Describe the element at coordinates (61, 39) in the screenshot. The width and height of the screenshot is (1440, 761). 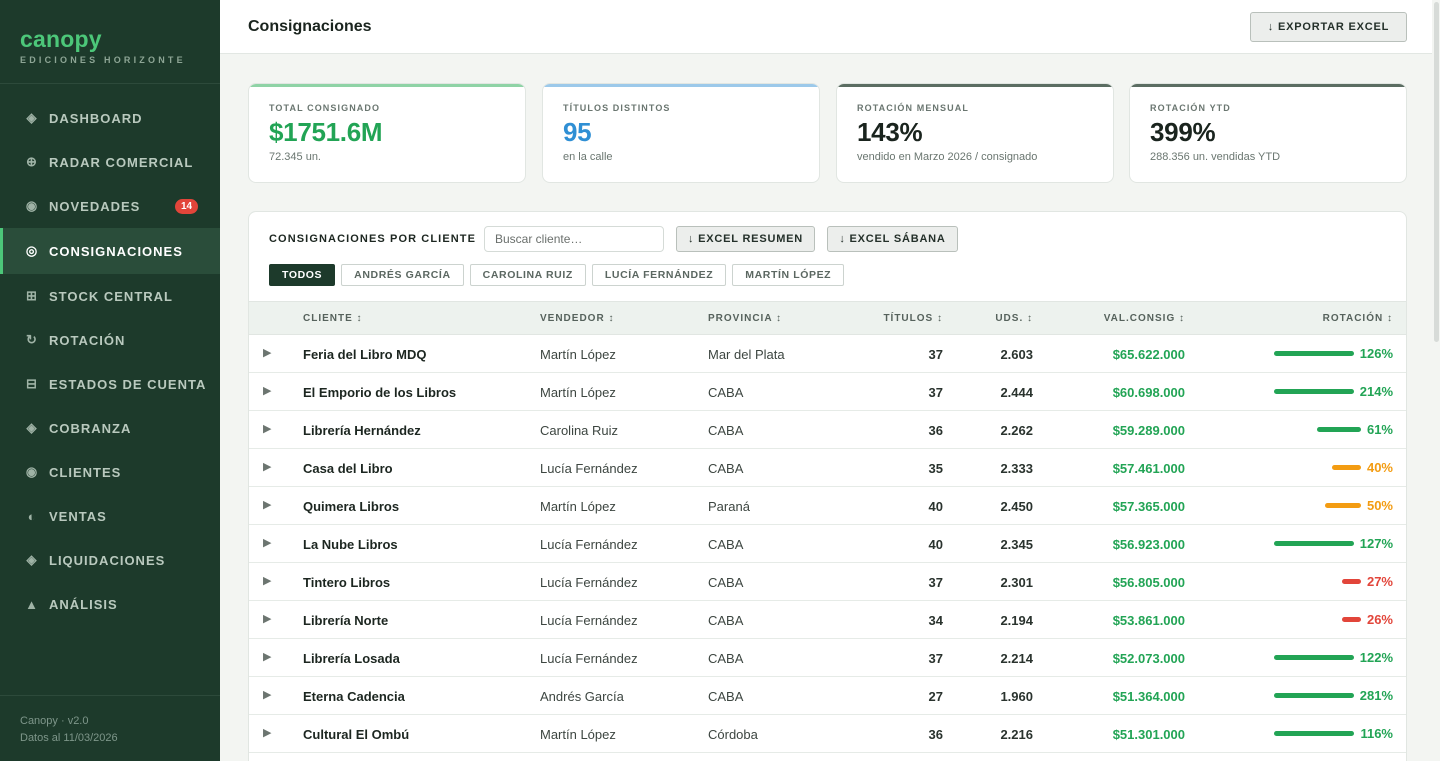
I see `app-logo: canopy` at that location.